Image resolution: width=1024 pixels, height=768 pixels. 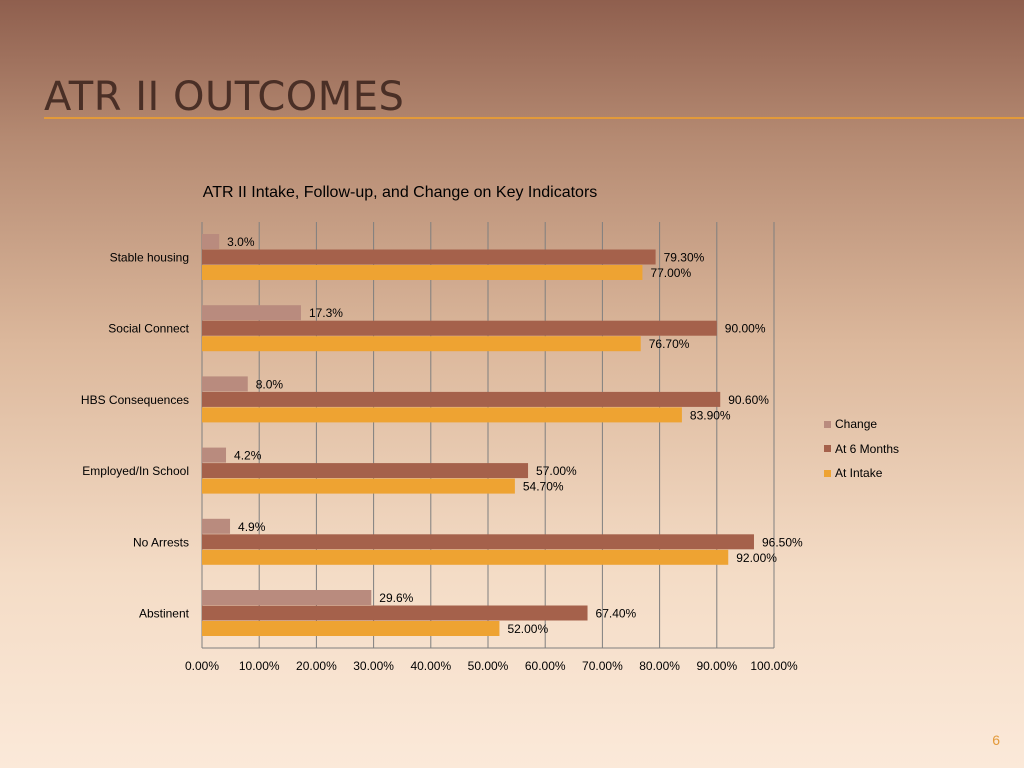 What do you see at coordinates (534, 118) in the screenshot?
I see `title-rule` at bounding box center [534, 118].